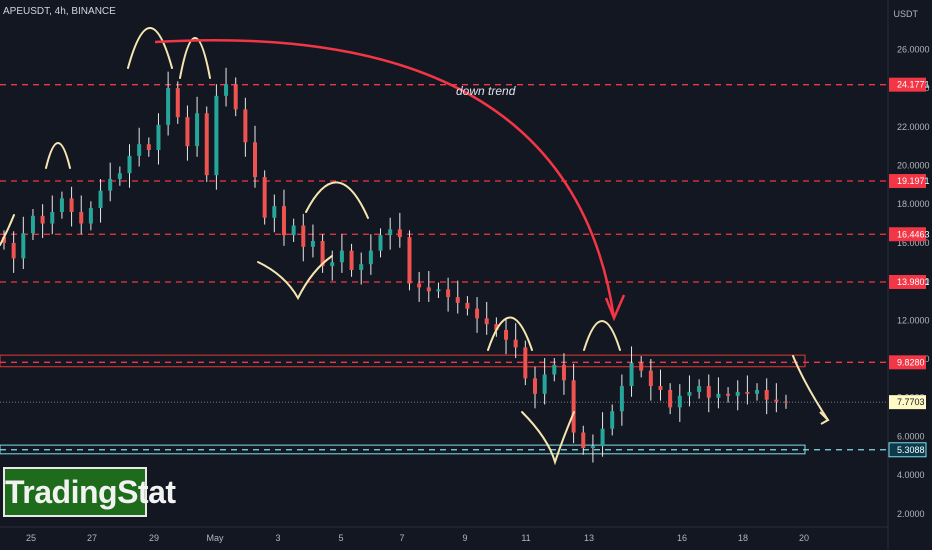 The image size is (932, 550). What do you see at coordinates (913, 85) in the screenshot?
I see `level-price-label: 24.1771` at bounding box center [913, 85].